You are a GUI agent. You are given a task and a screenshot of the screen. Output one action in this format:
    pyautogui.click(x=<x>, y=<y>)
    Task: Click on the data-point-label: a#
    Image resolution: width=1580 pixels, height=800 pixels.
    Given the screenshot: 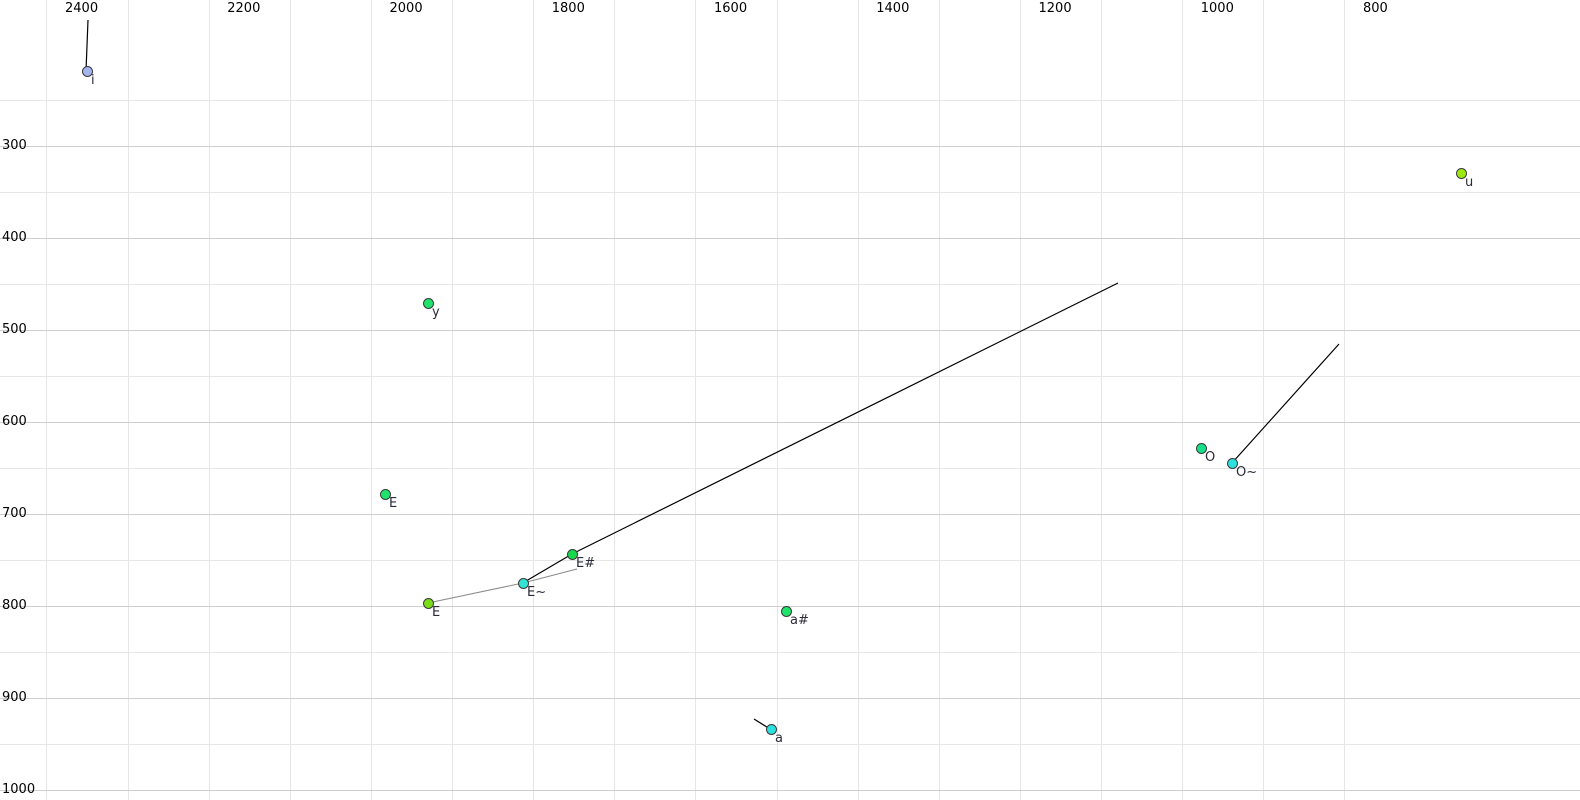 What is the action you would take?
    pyautogui.click(x=799, y=620)
    